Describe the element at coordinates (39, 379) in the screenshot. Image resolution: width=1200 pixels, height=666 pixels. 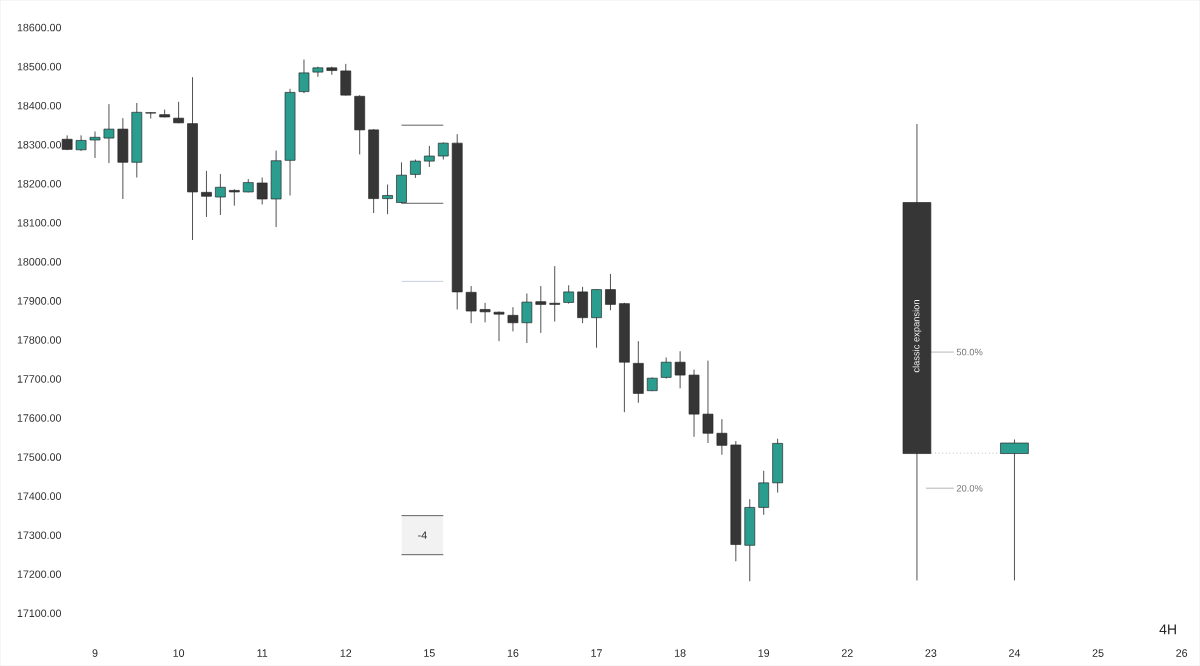
I see `y-tick-label: 17700.00` at that location.